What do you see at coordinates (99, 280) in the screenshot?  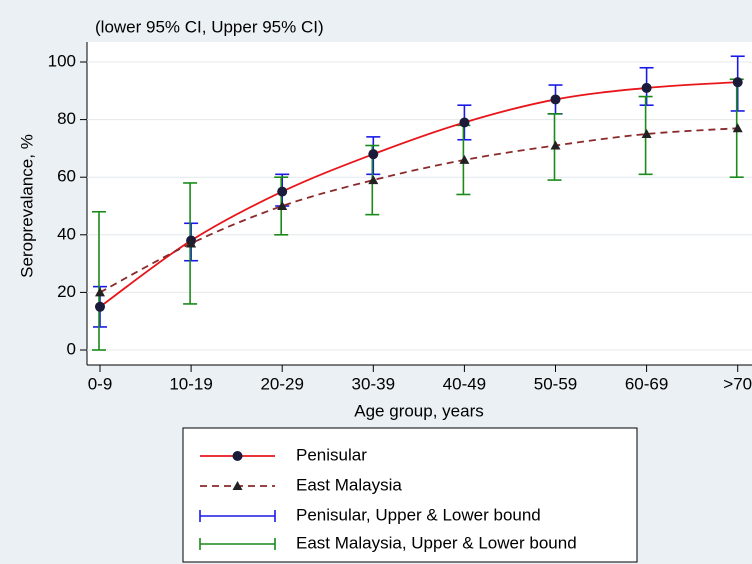 I see `error-bar` at bounding box center [99, 280].